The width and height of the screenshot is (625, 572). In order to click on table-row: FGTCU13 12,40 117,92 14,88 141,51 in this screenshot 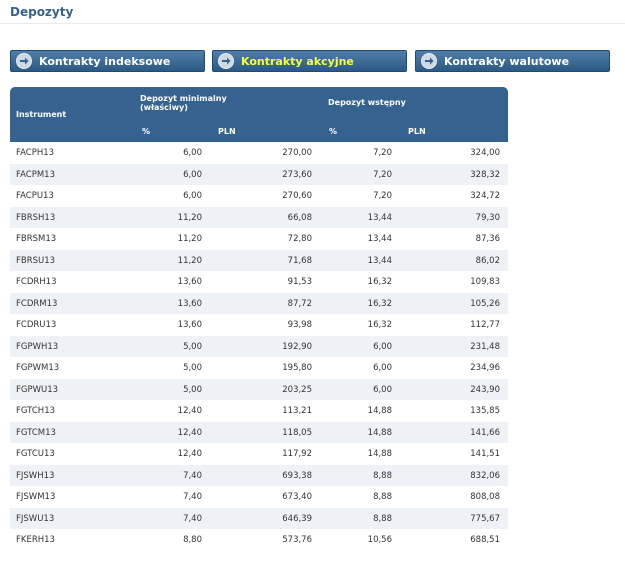, I will do `click(259, 454)`.